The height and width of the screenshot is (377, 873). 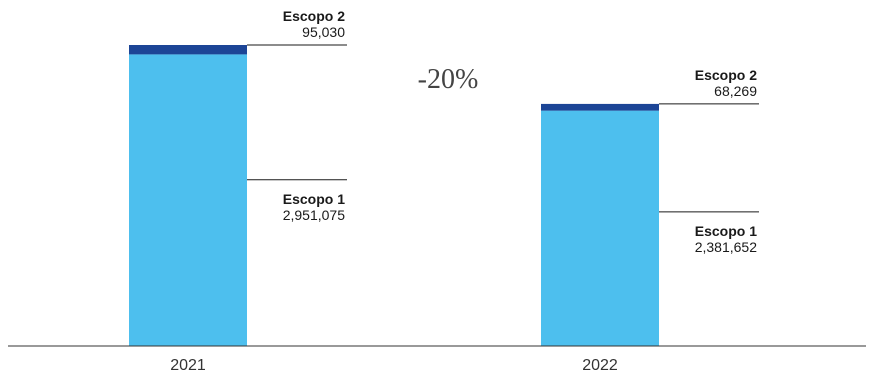 I want to click on series-name-label-escopo-1-2021: Escopo 1, so click(x=314, y=199).